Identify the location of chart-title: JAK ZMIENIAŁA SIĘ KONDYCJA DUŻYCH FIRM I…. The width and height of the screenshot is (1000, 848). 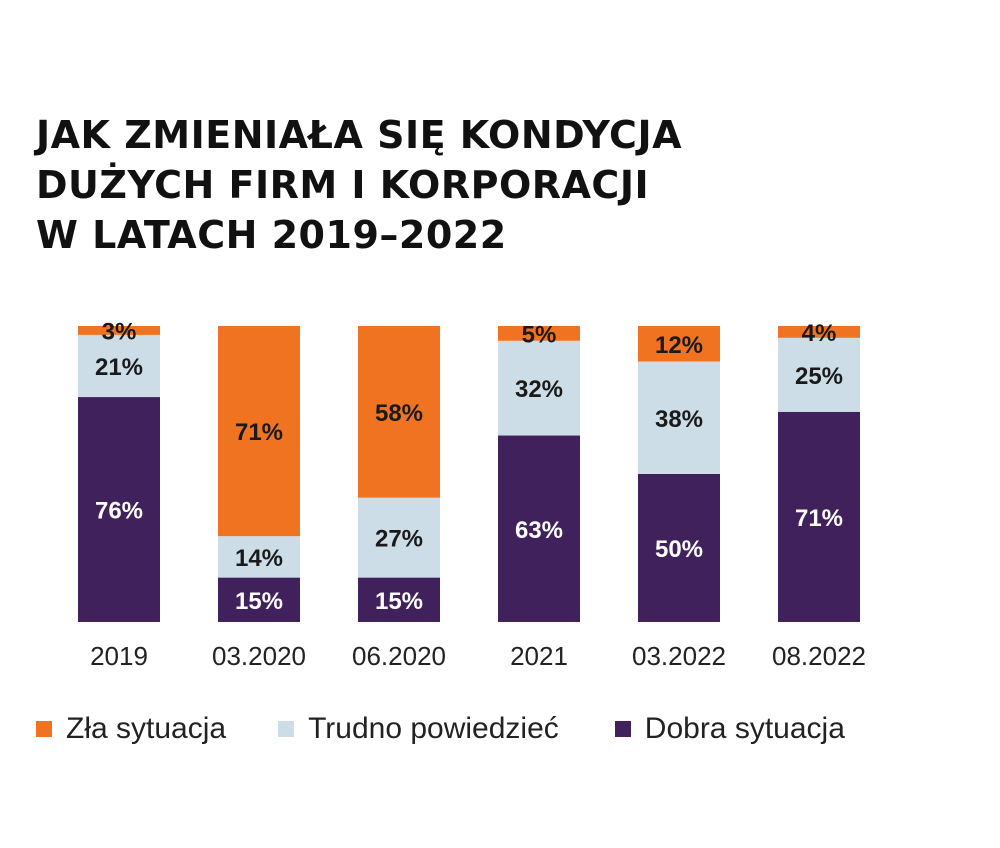
(359, 185).